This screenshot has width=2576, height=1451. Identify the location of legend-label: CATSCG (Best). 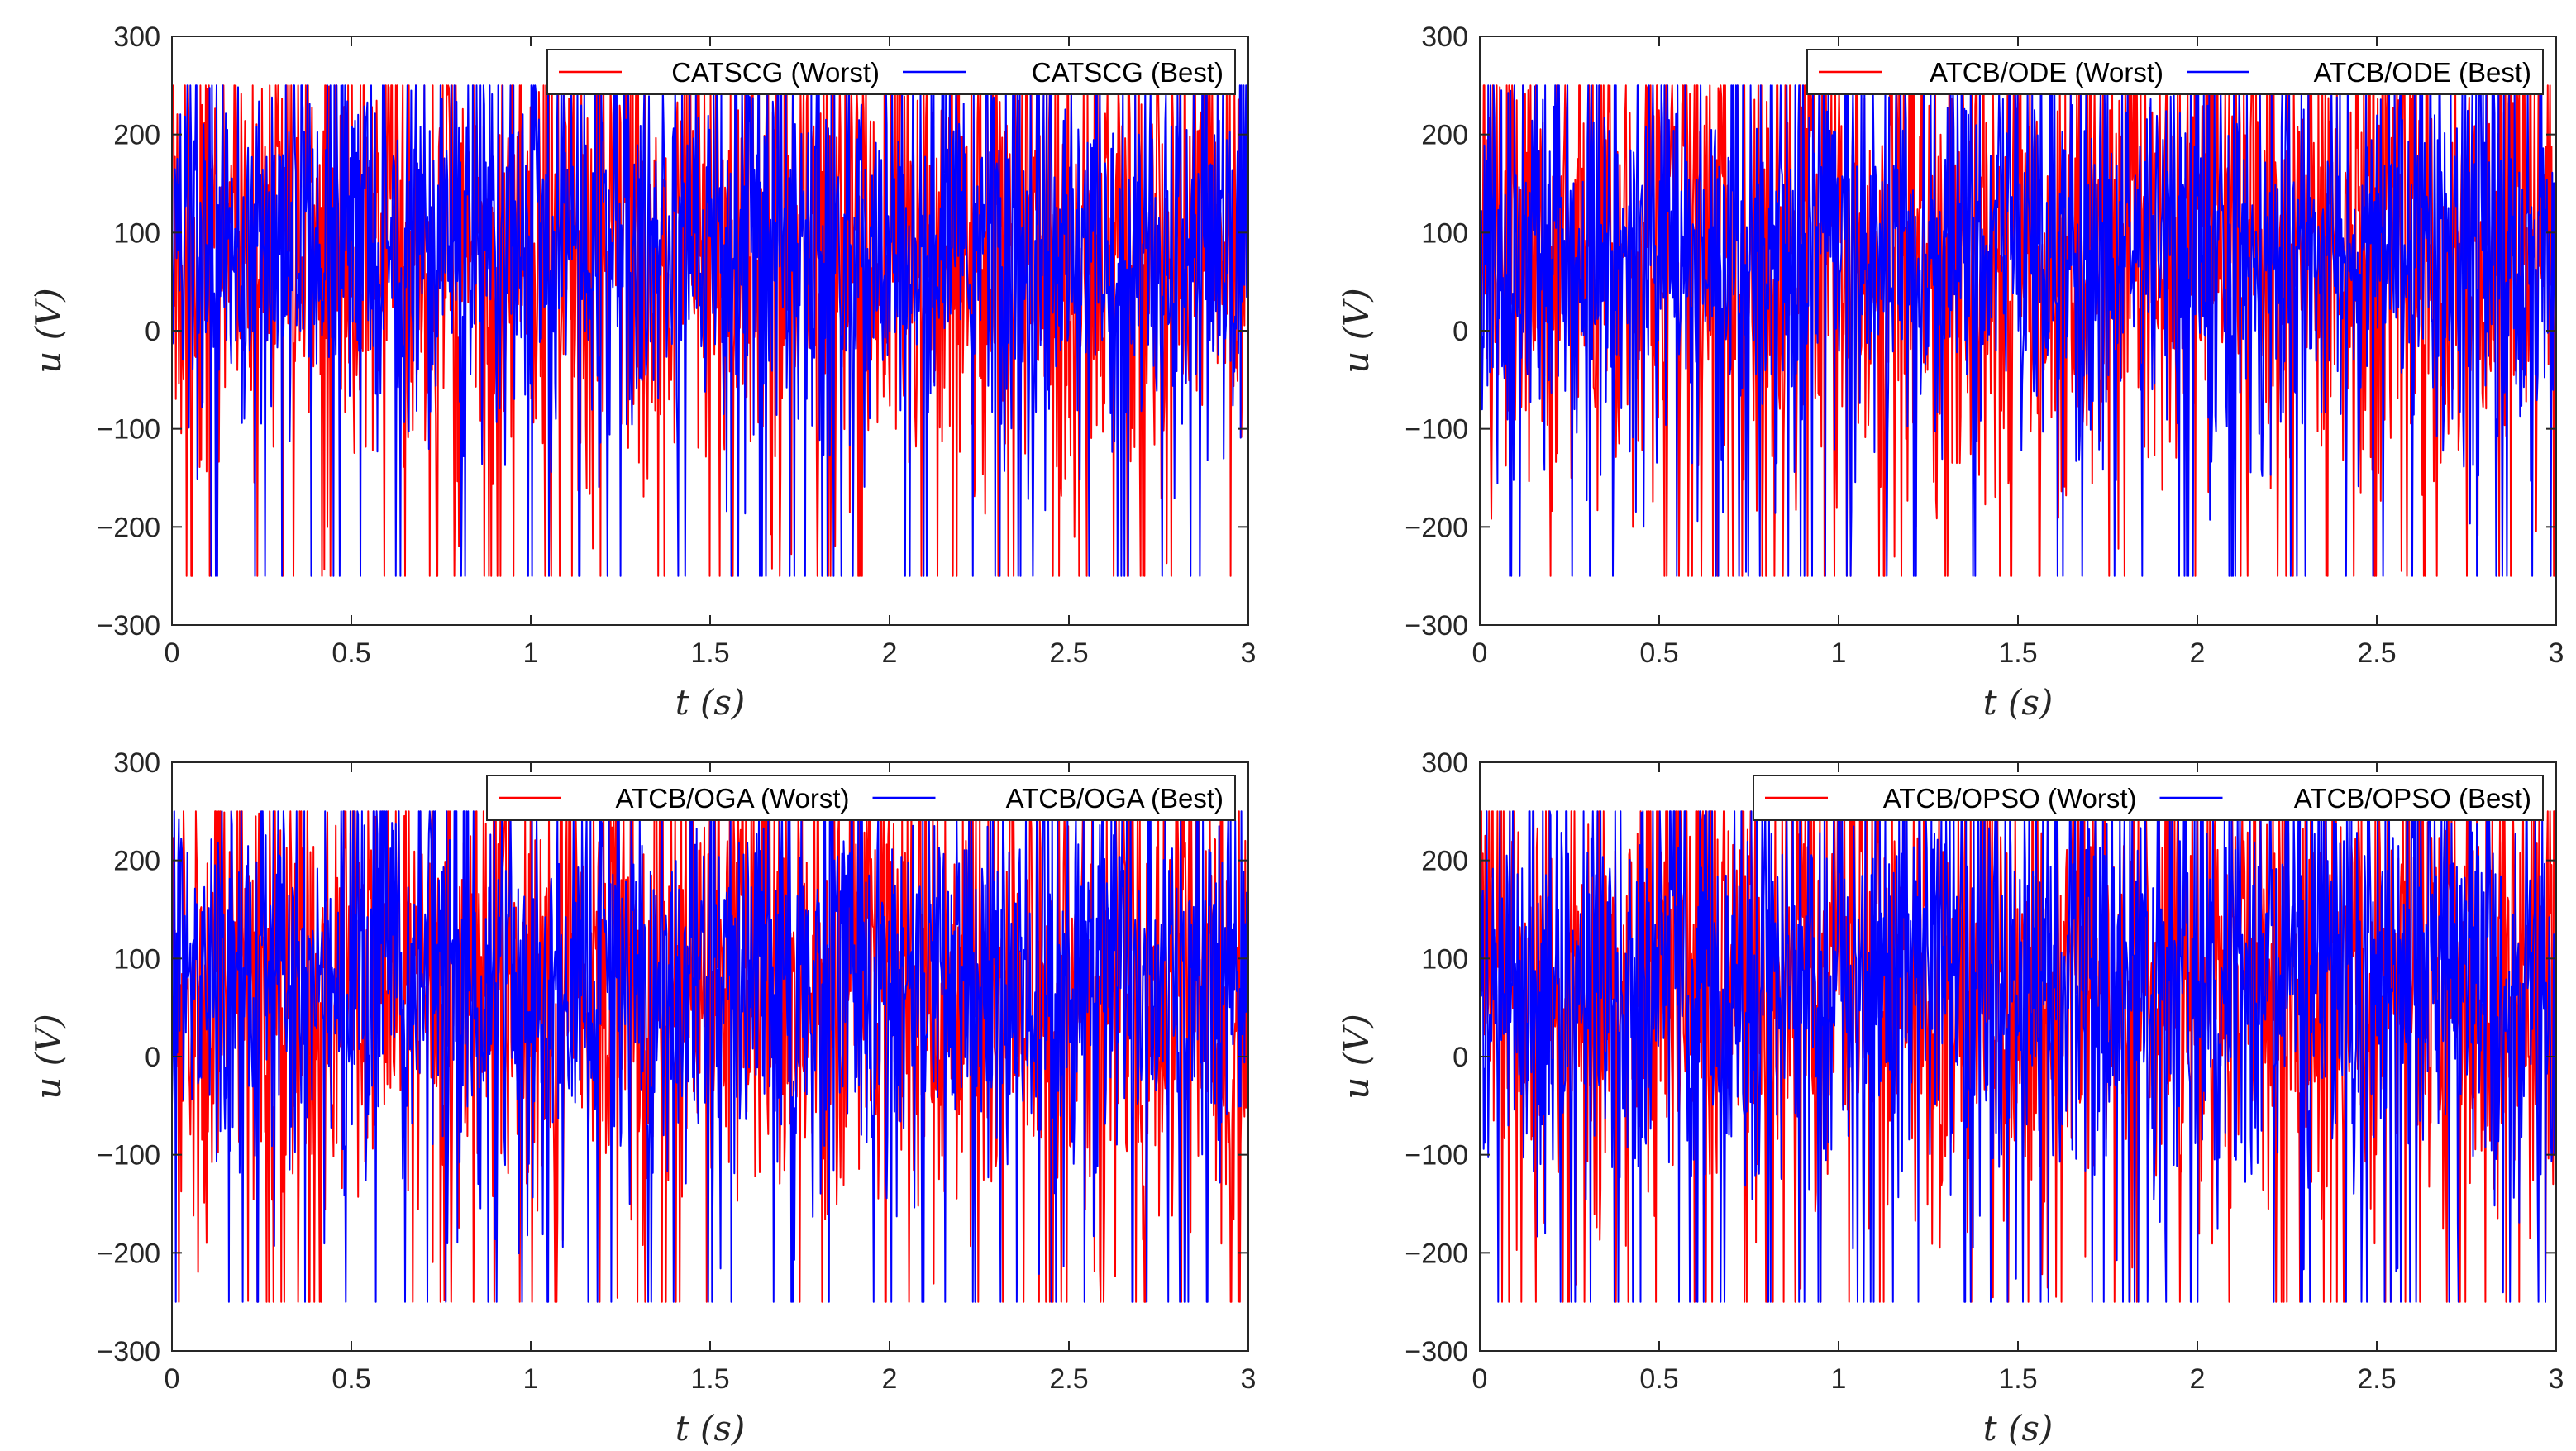
(1128, 72).